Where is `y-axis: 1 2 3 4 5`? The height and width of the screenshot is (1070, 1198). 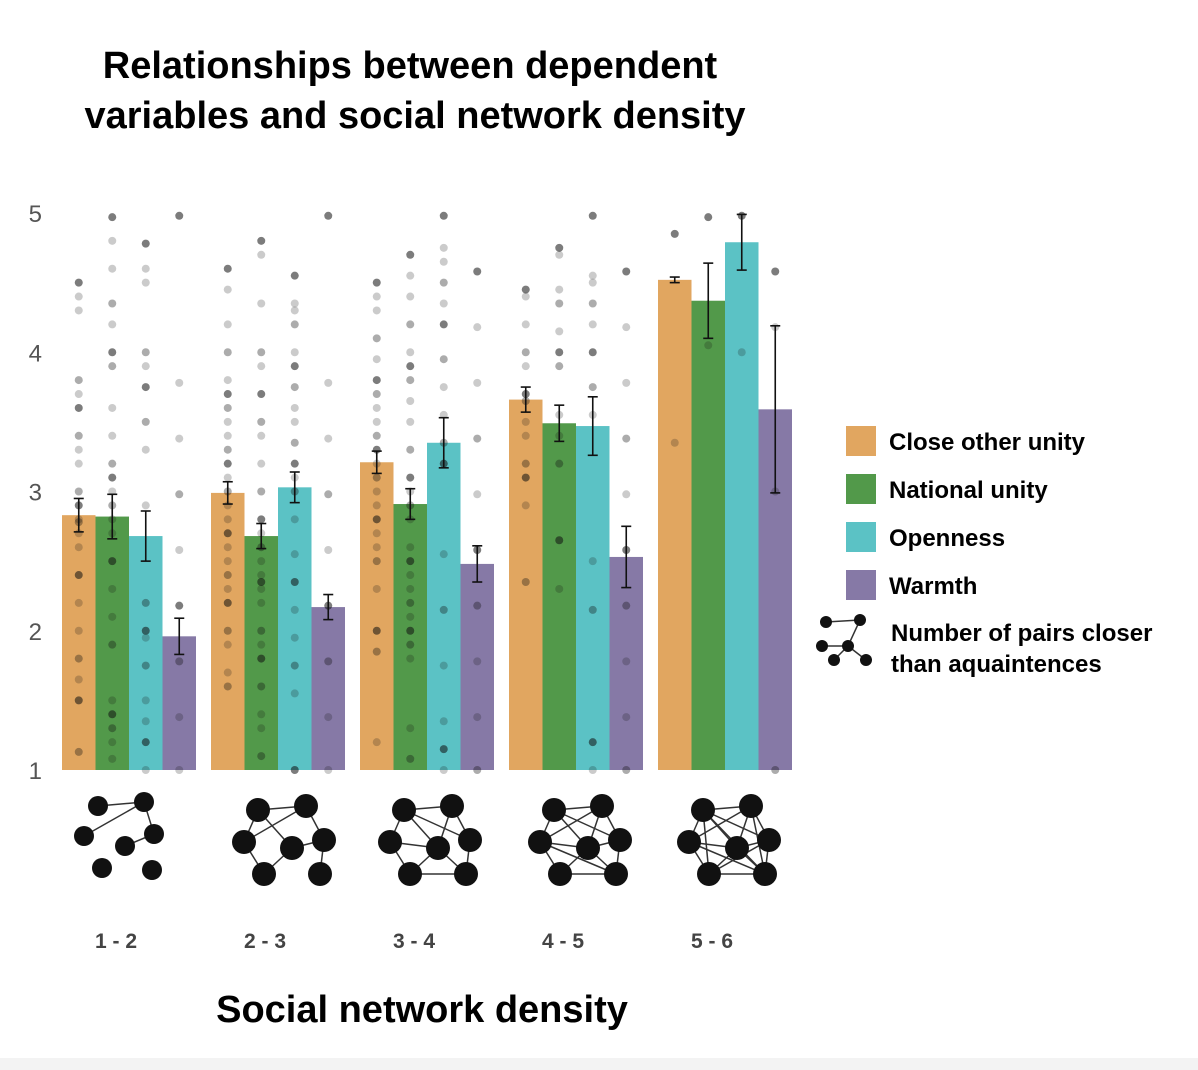
y-axis: 1 2 3 4 5 is located at coordinates (35, 493).